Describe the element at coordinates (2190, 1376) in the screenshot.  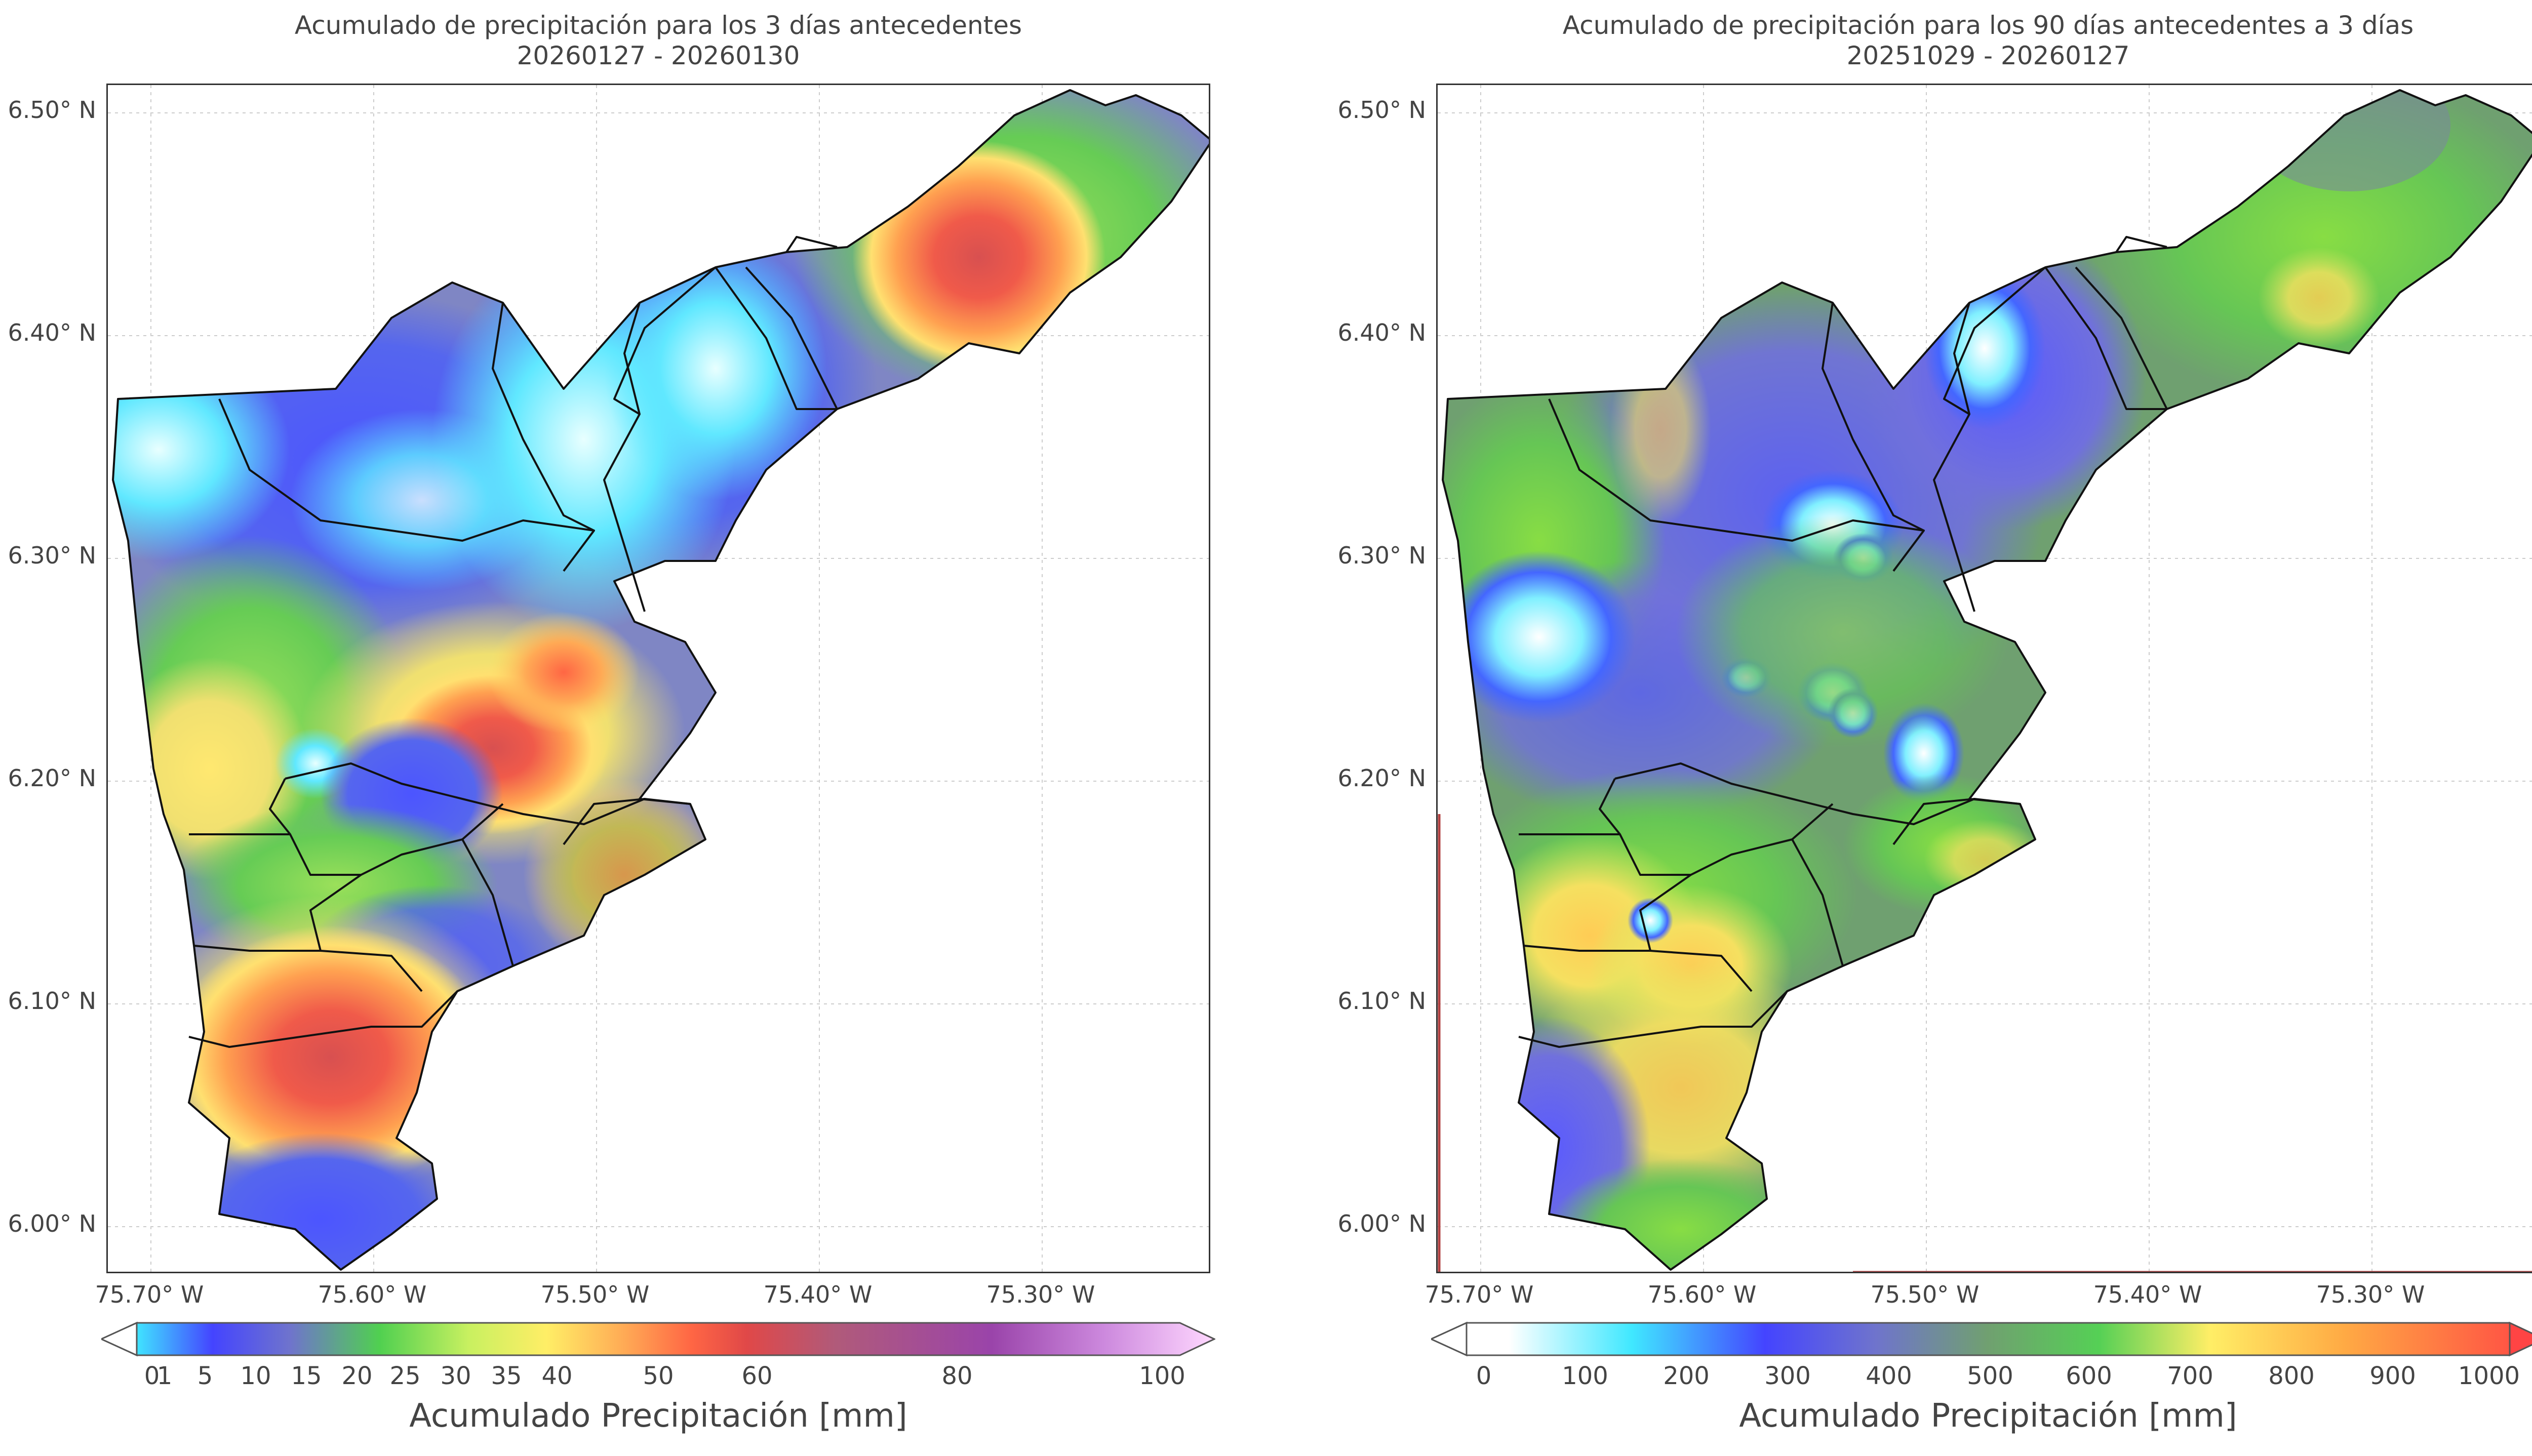
I see `right-cbar-tick: 700` at that location.